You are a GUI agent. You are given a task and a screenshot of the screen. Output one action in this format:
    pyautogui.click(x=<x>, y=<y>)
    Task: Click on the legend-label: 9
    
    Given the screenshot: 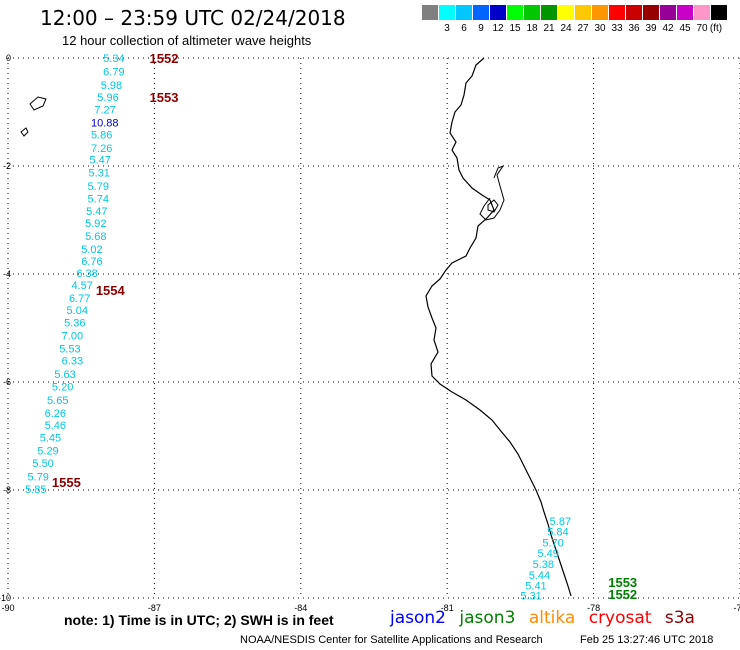 What is the action you would take?
    pyautogui.click(x=481, y=28)
    